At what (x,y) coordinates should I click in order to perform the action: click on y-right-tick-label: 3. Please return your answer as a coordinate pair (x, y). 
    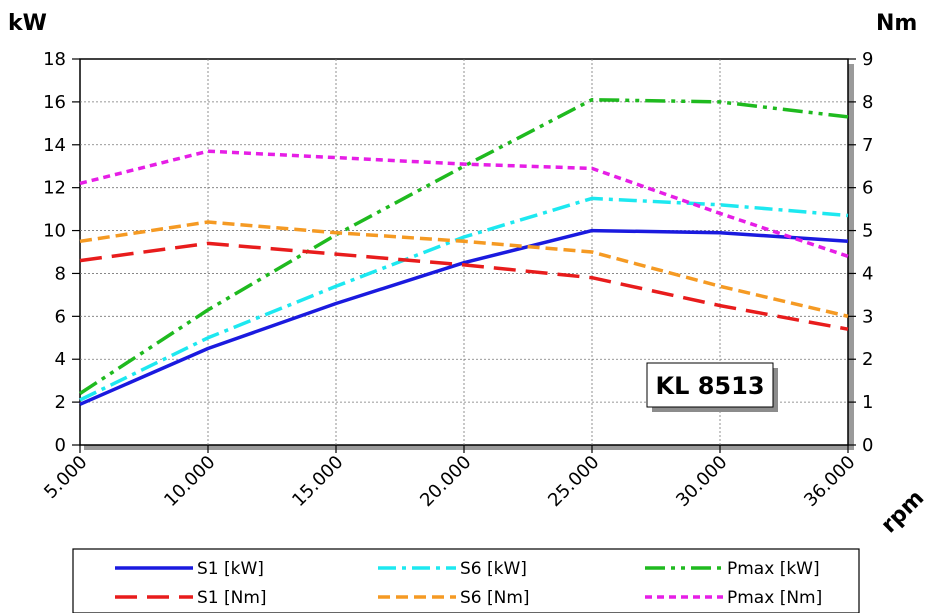
    Looking at the image, I should click on (867, 316).